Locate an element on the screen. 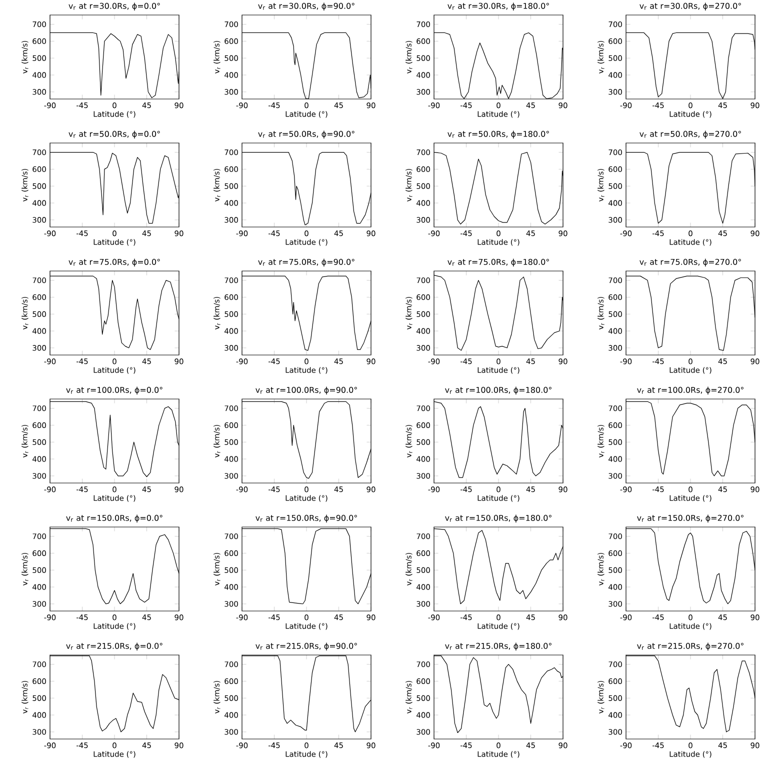  chart-title: v$_{r}$ at r=75.0Rs, ϕ=90.0° is located at coordinates (306, 262).